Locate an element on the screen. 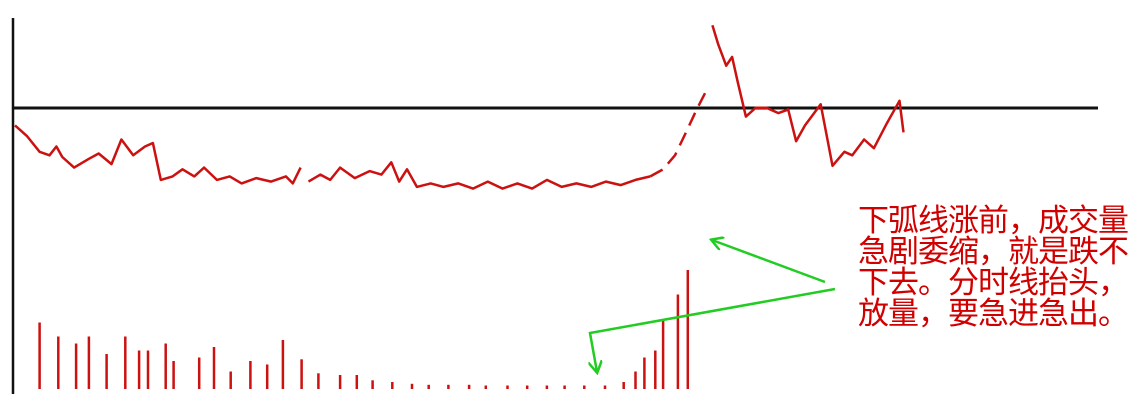  arrow-to-price-line is located at coordinates (769, 262).